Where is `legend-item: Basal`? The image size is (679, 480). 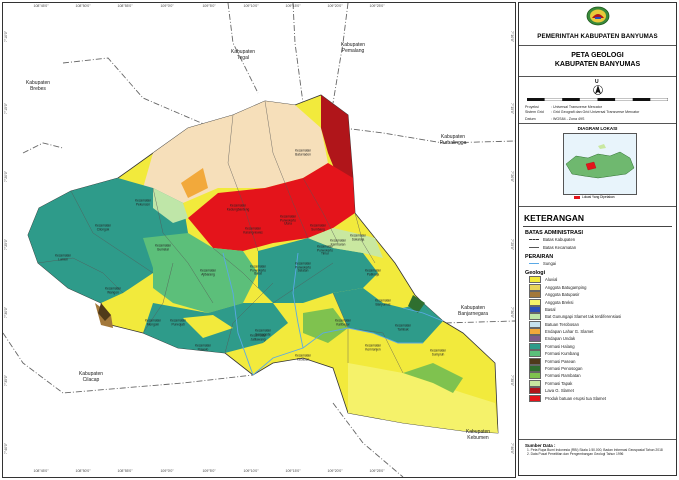
legend-item: Basal is located at coordinates (597, 309).